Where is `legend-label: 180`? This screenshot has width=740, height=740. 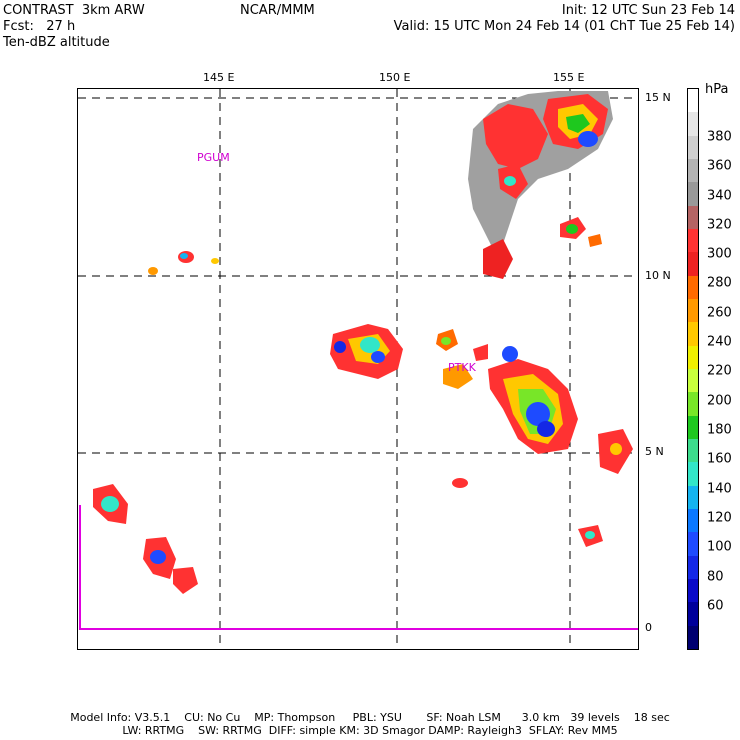 legend-label: 180 is located at coordinates (719, 430).